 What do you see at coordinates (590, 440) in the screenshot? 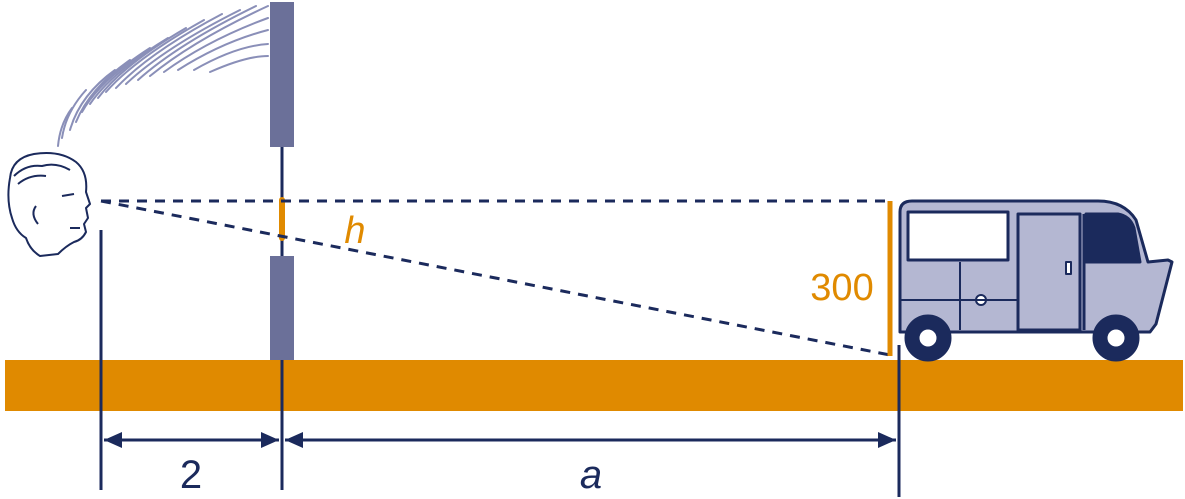
I see `dimension-a` at bounding box center [590, 440].